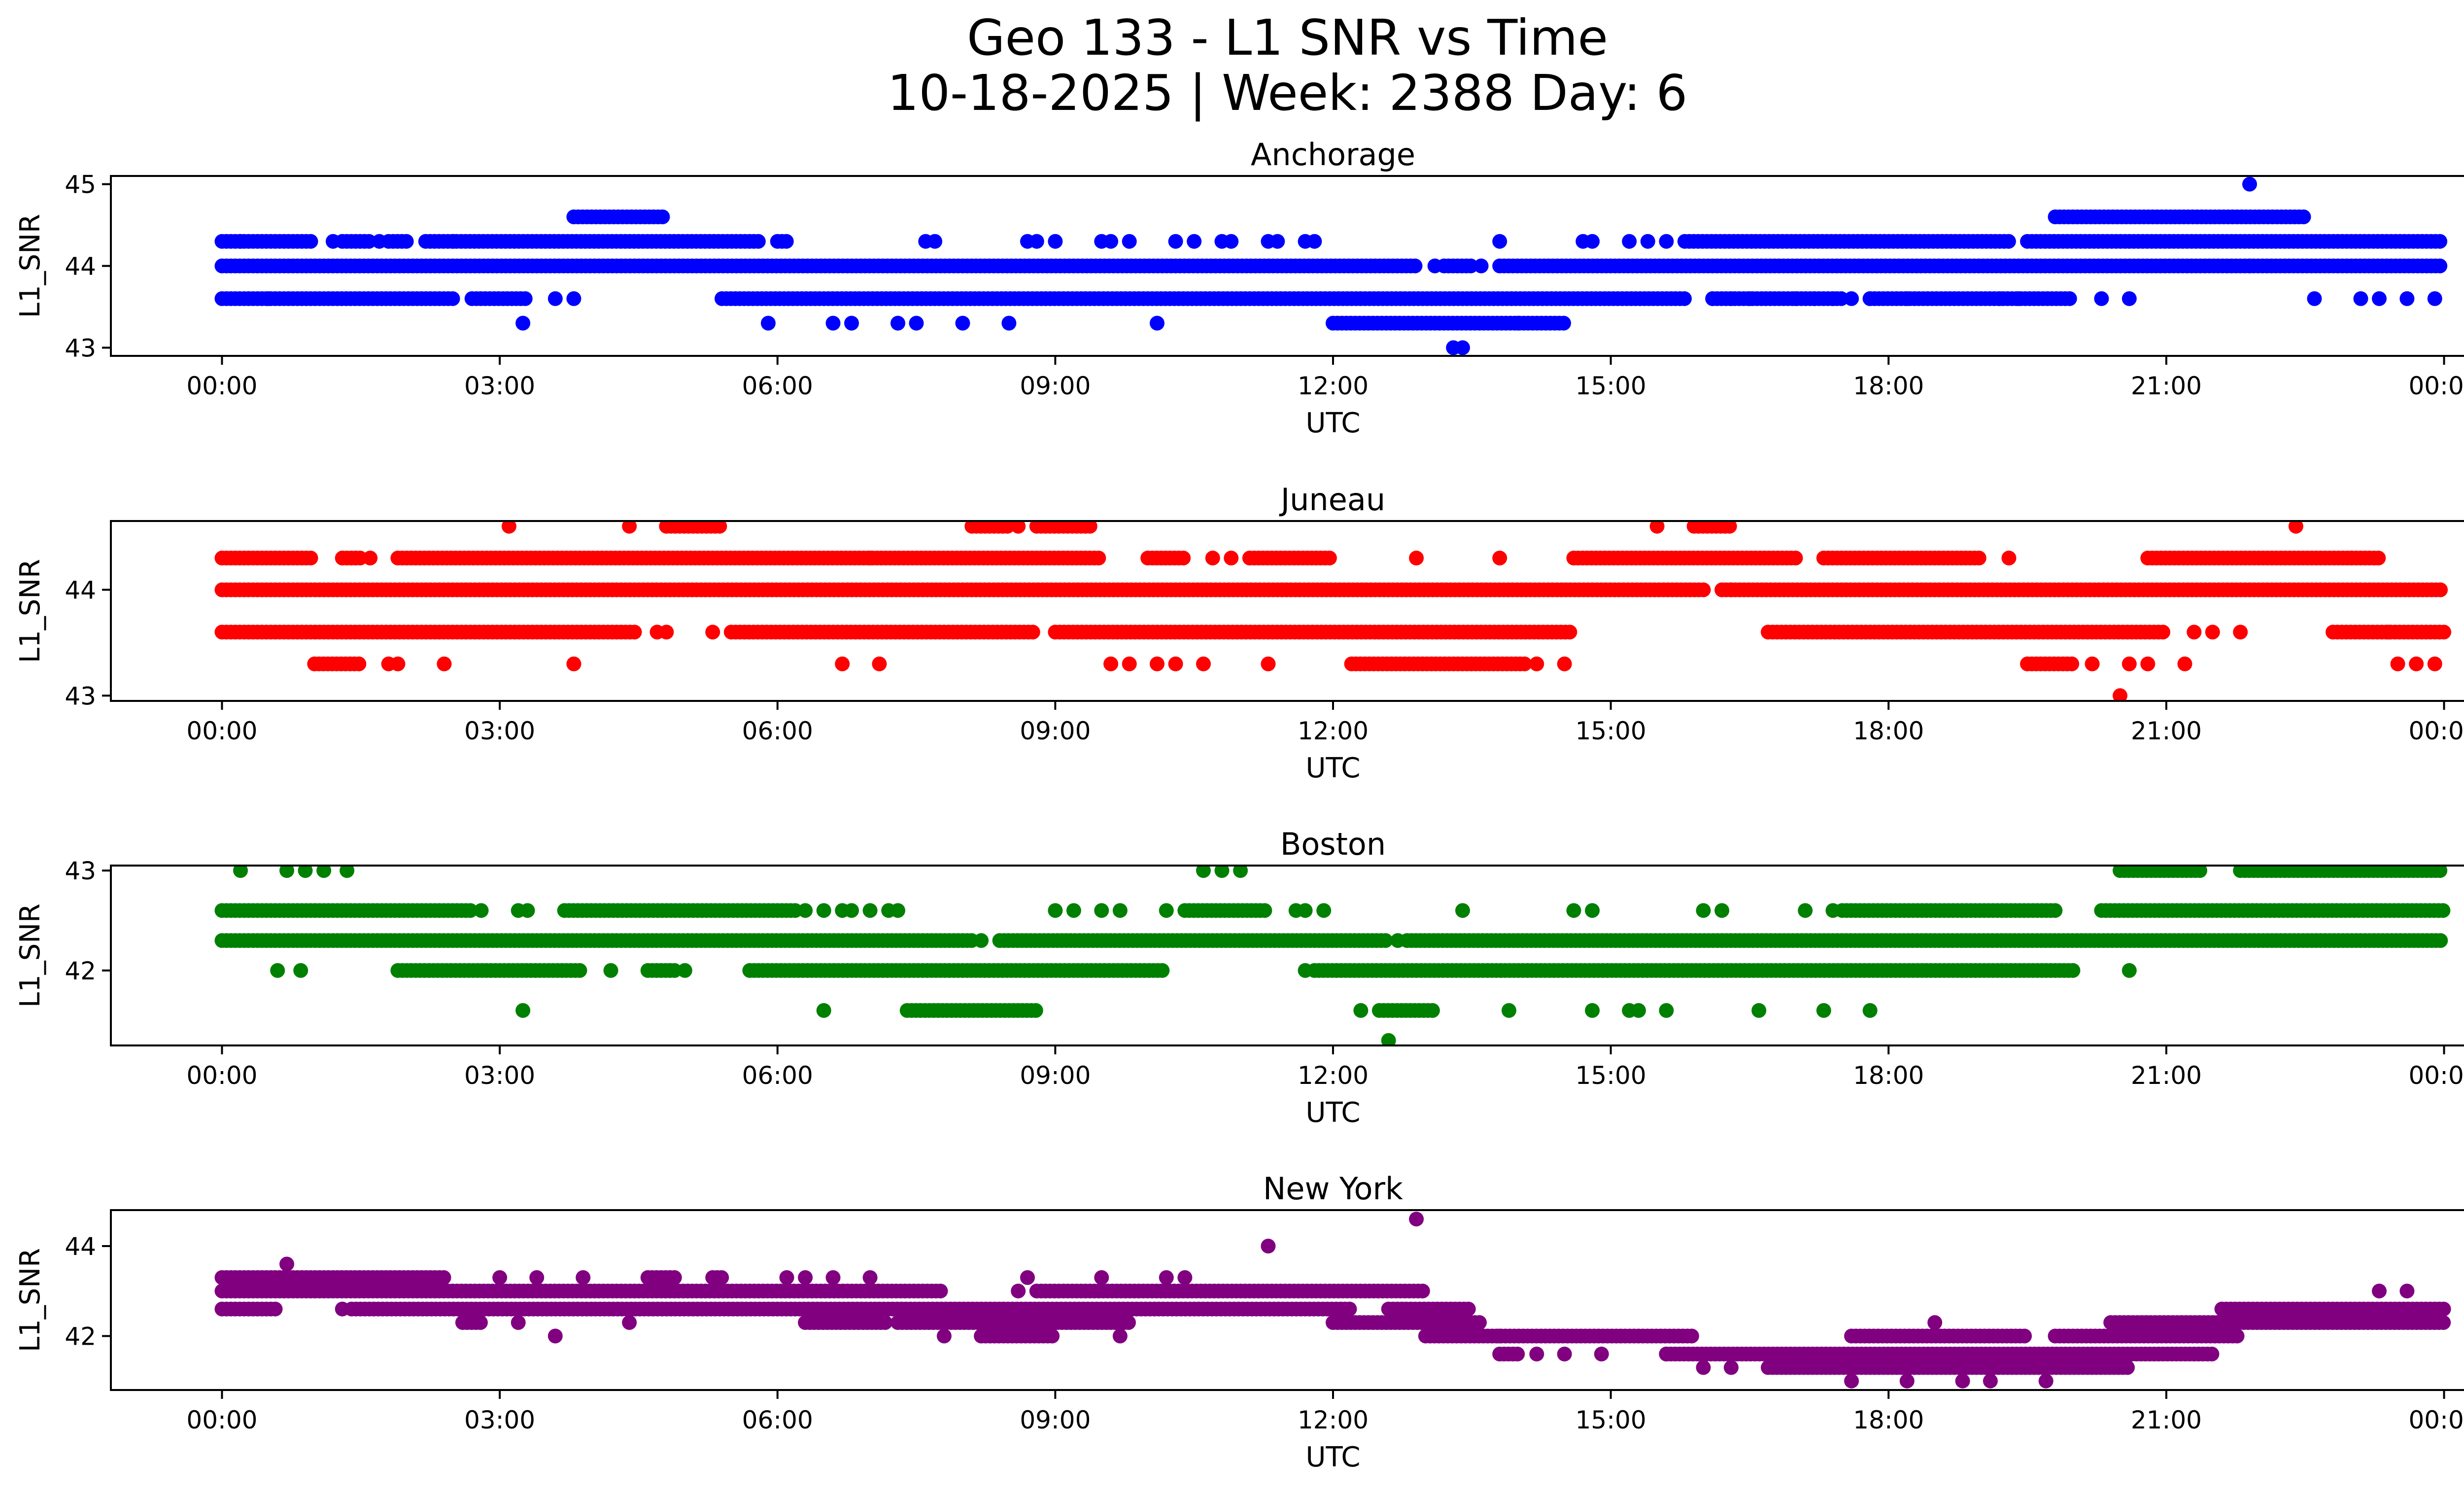  What do you see at coordinates (1055, 731) in the screenshot?
I see `x-tick-label: 09:00` at bounding box center [1055, 731].